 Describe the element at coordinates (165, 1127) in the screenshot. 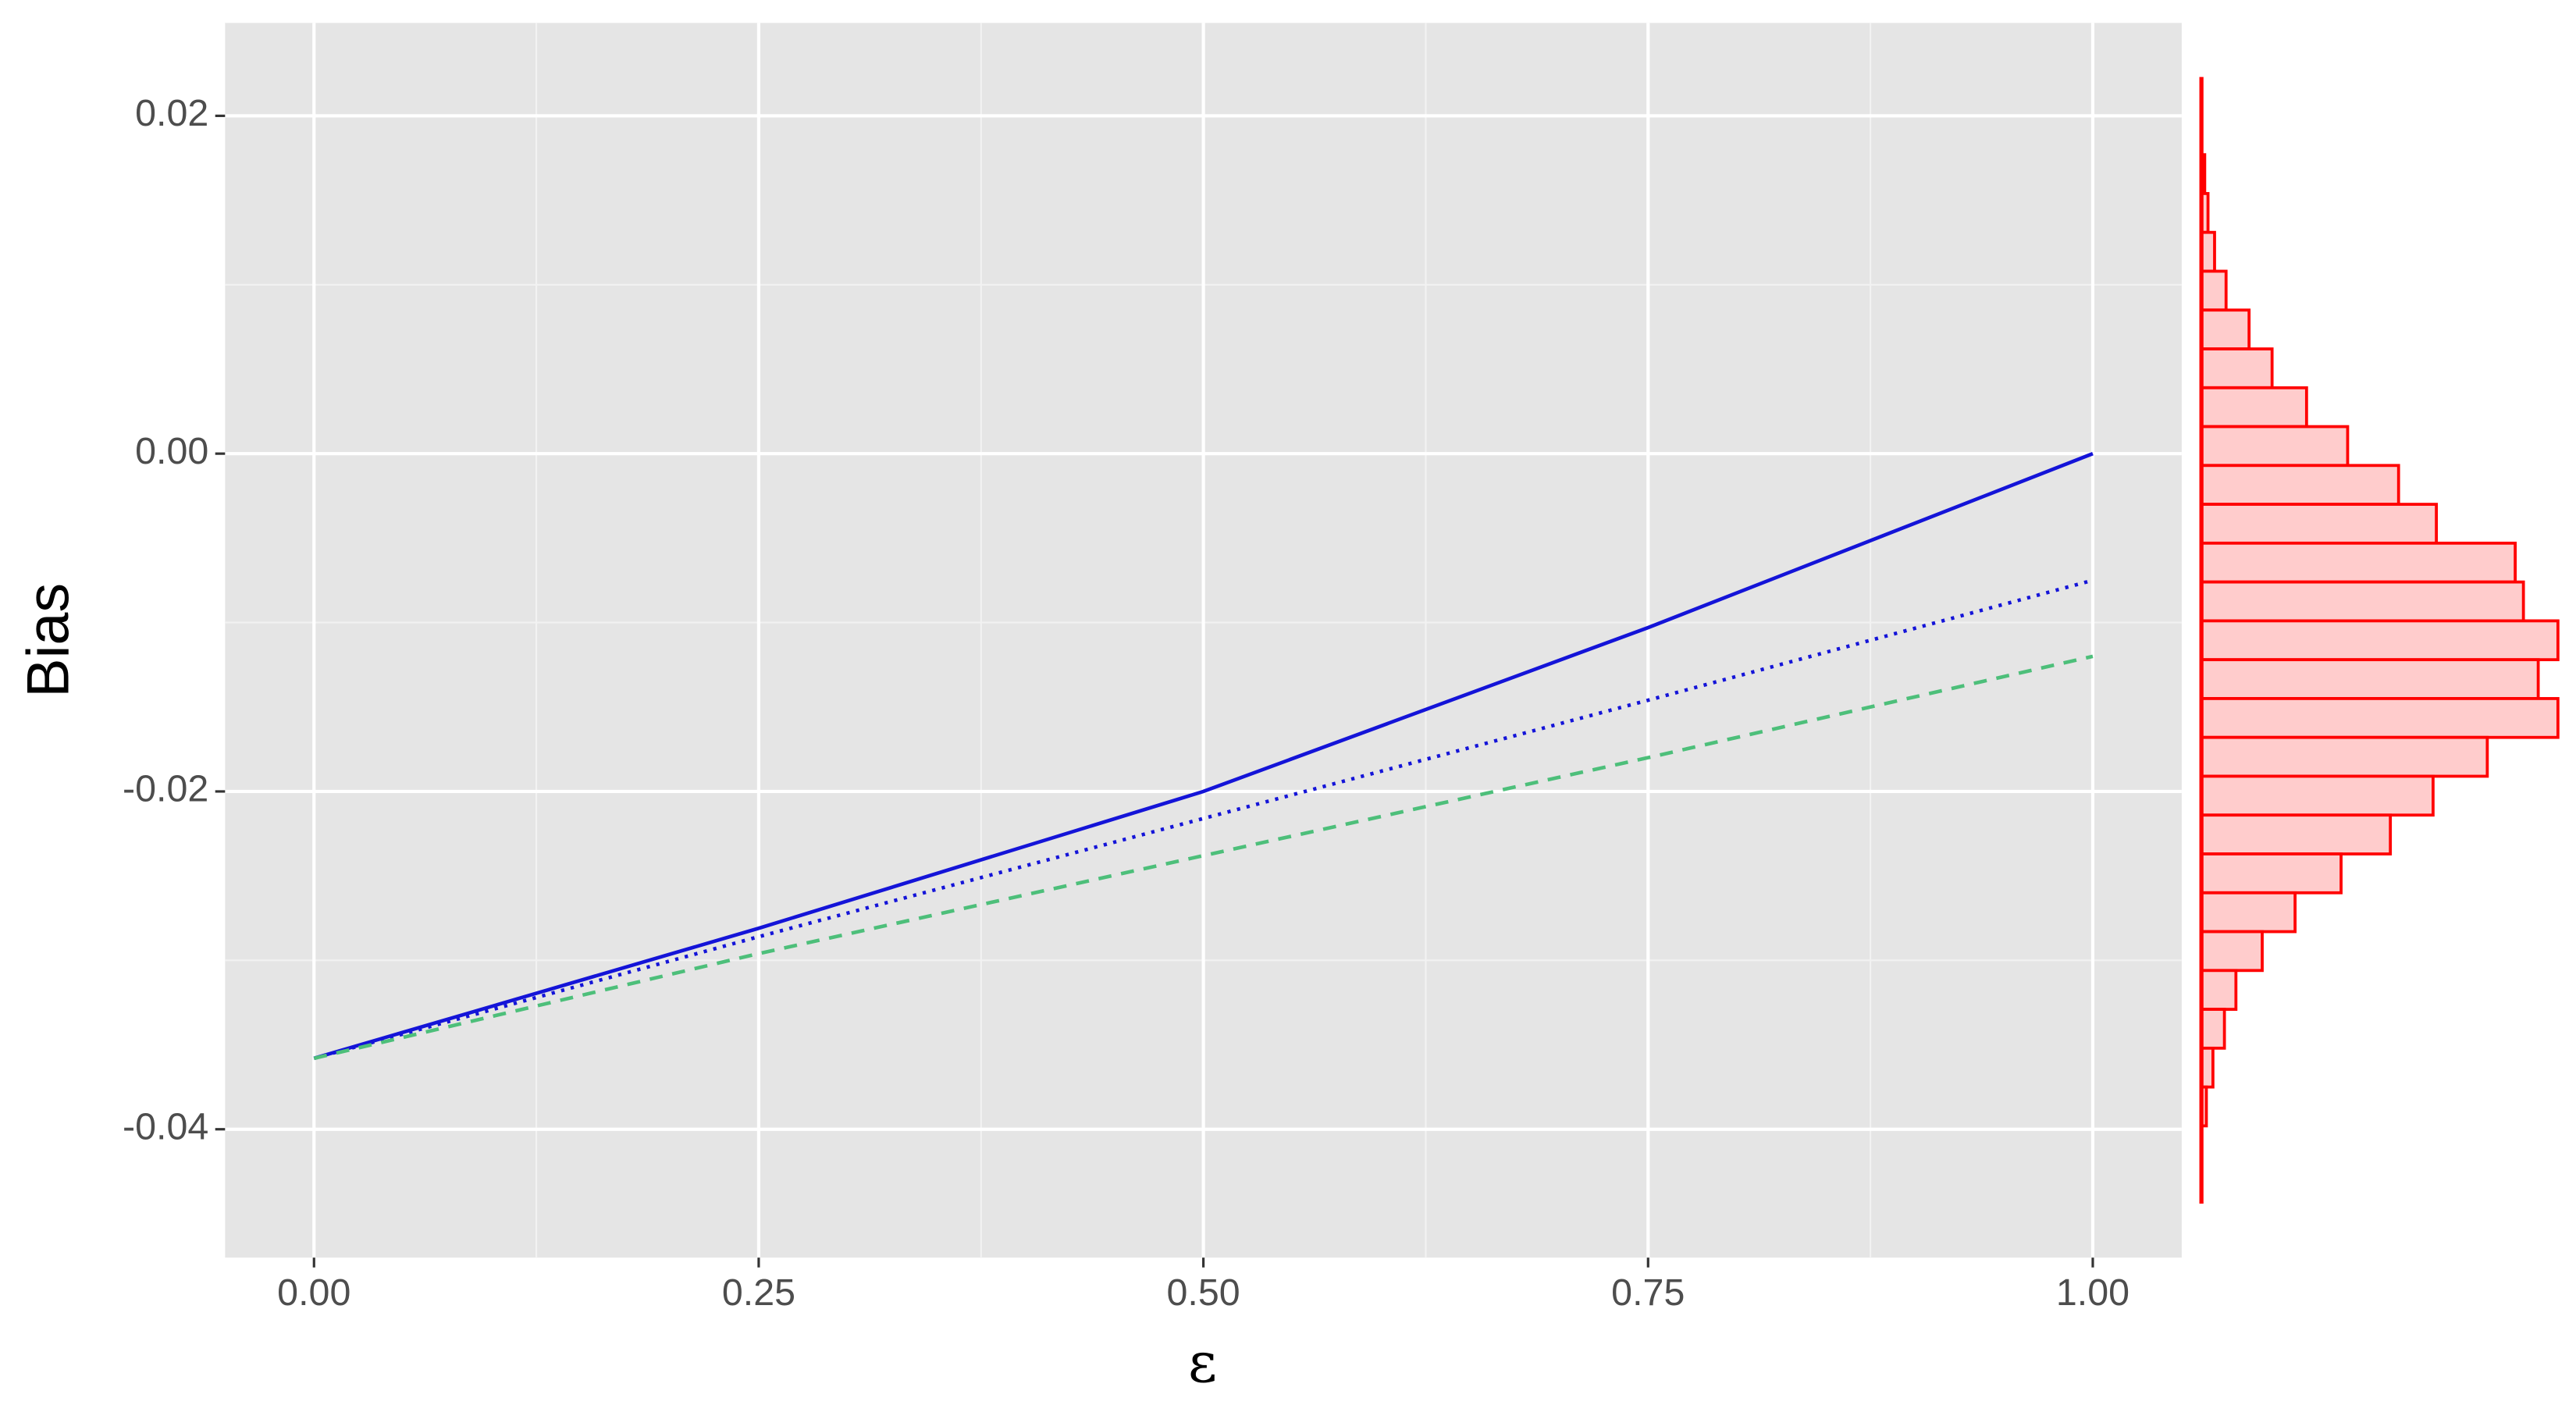

I see `y-tick-label: -0.04` at that location.